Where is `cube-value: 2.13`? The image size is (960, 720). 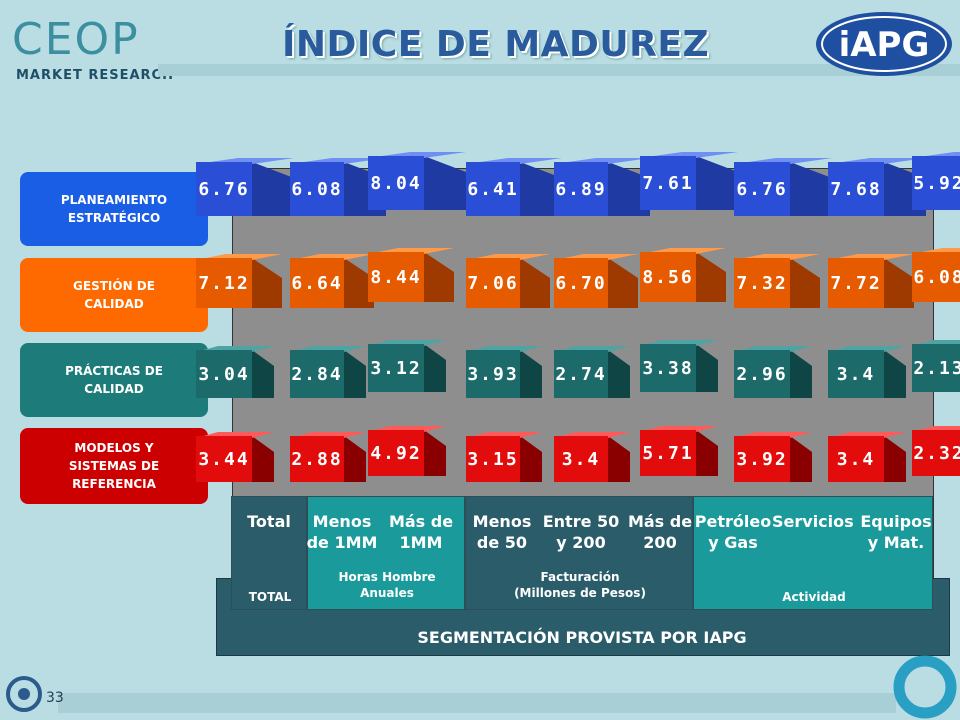 cube-value: 2.13 is located at coordinates (936, 368).